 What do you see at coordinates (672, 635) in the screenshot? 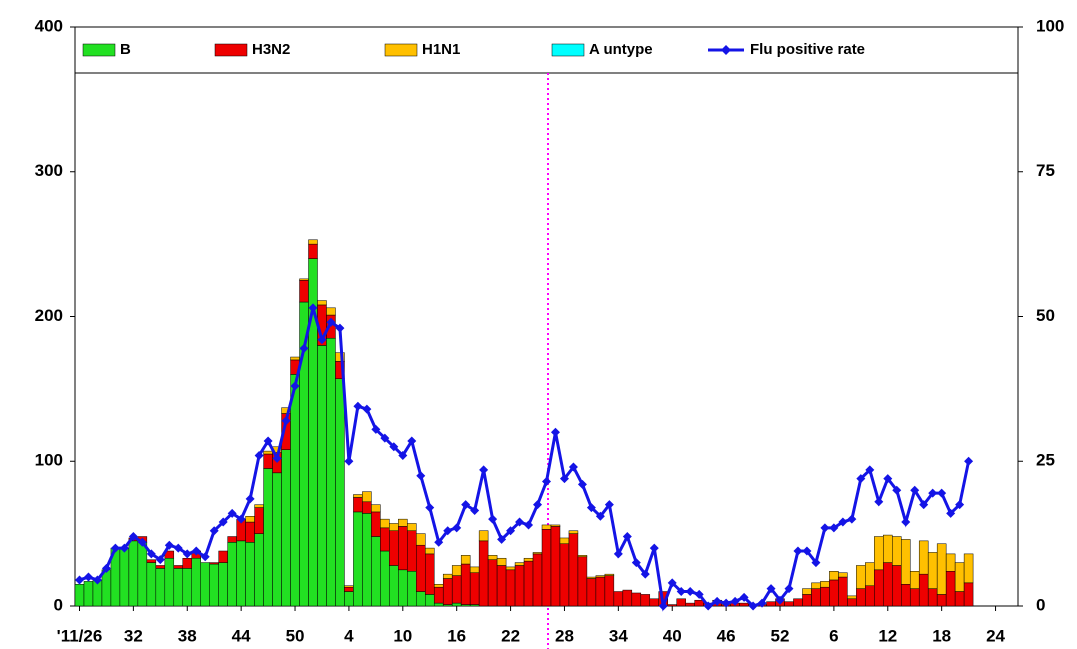
I see `x-tick-label: 40` at bounding box center [672, 635].